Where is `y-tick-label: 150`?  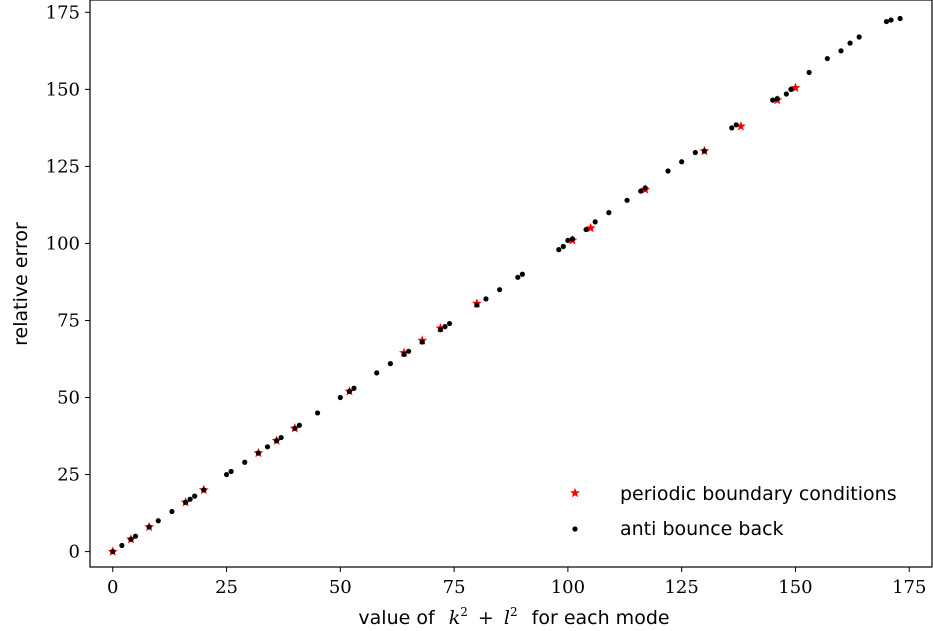
y-tick-label: 150 is located at coordinates (63, 89).